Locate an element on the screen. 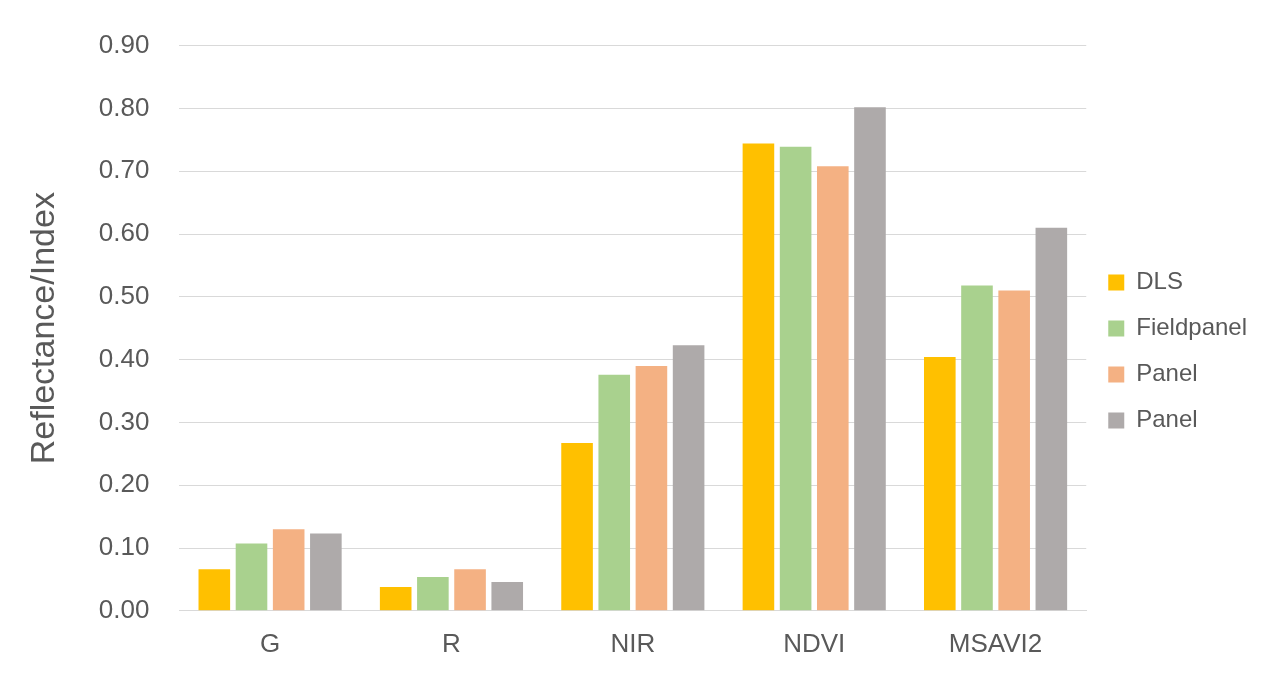  y-tick-label: 0.20 is located at coordinates (124, 483).